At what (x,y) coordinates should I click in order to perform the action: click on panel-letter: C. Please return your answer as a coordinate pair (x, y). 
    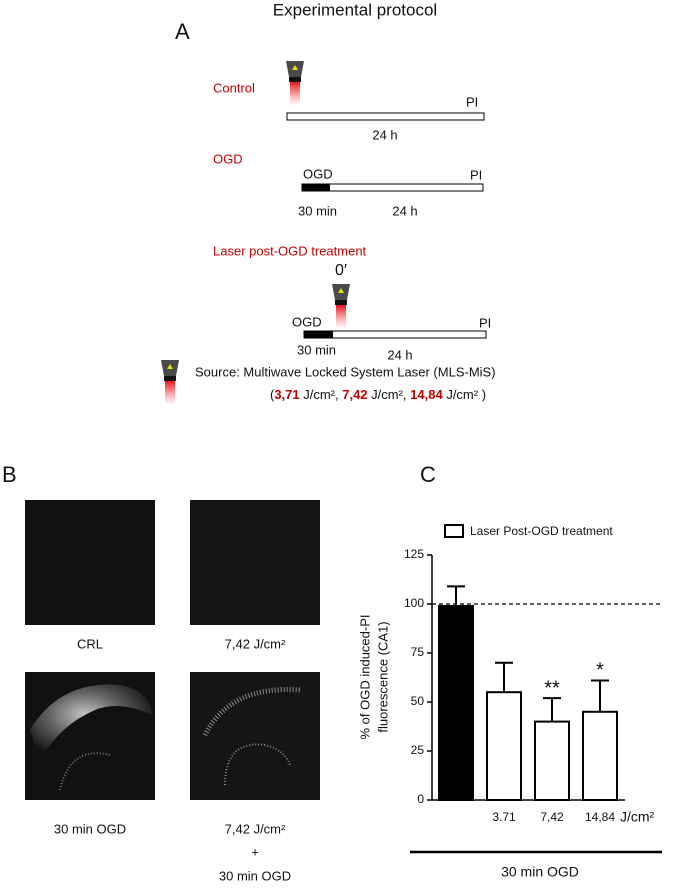
    Looking at the image, I should click on (428, 474).